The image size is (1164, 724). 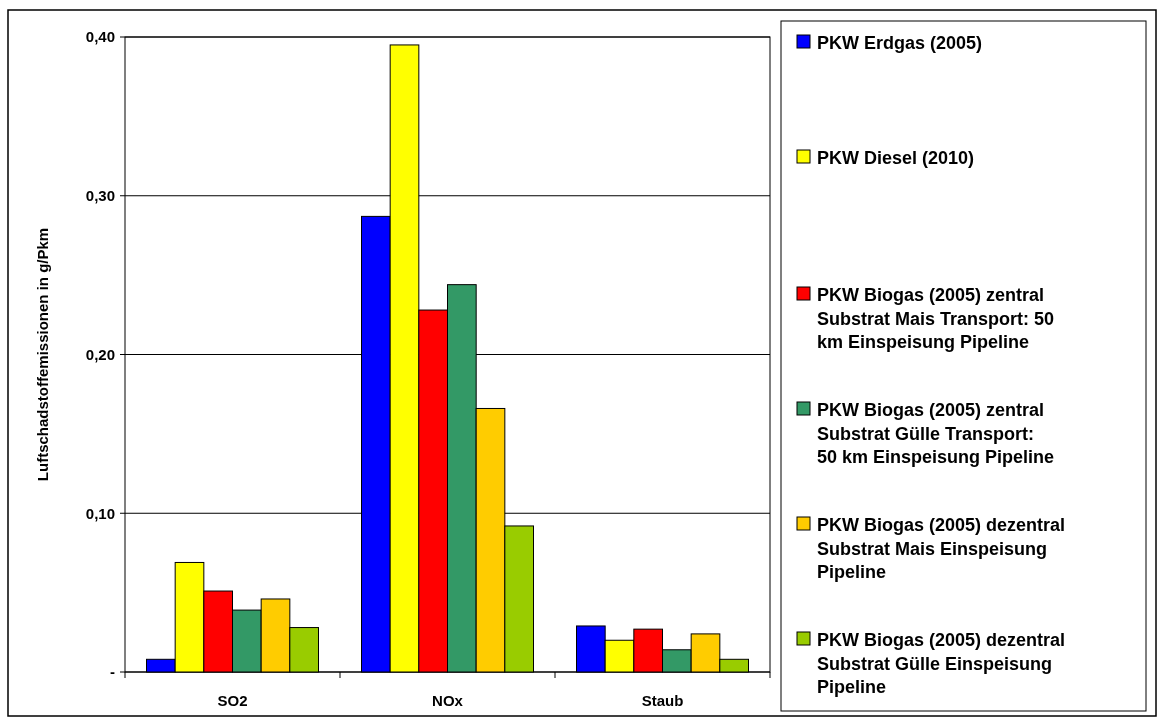 I want to click on y-tick-label: 0,40, so click(x=100, y=37).